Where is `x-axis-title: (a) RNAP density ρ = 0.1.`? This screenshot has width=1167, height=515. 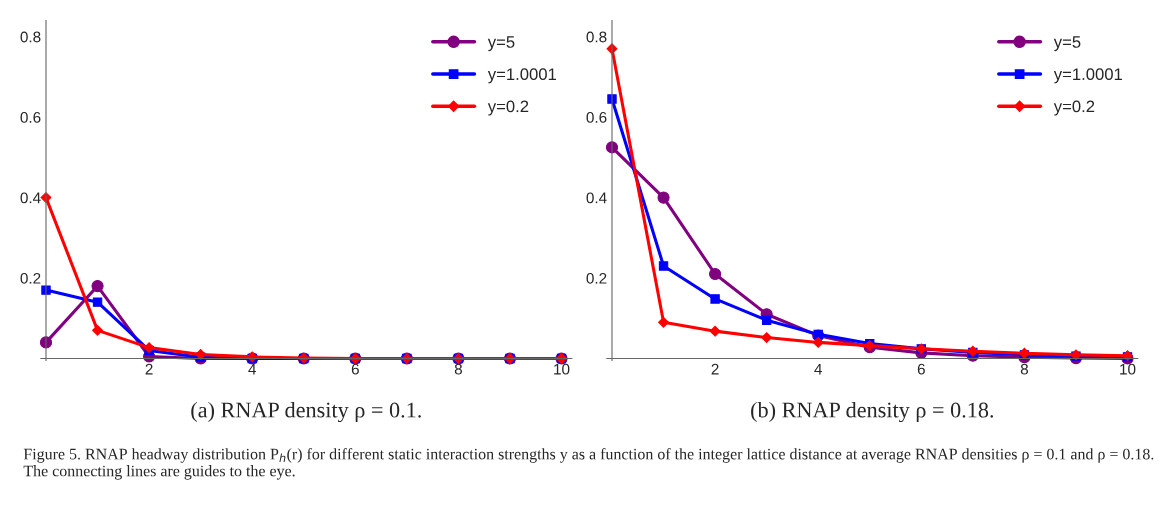 x-axis-title: (a) RNAP density ρ = 0.1. is located at coordinates (306, 412).